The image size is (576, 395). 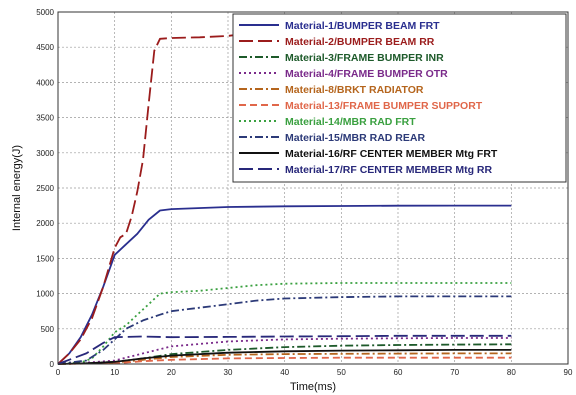 I want to click on legend-label: Material-3/FRAME BUMPER INR, so click(x=364, y=58).